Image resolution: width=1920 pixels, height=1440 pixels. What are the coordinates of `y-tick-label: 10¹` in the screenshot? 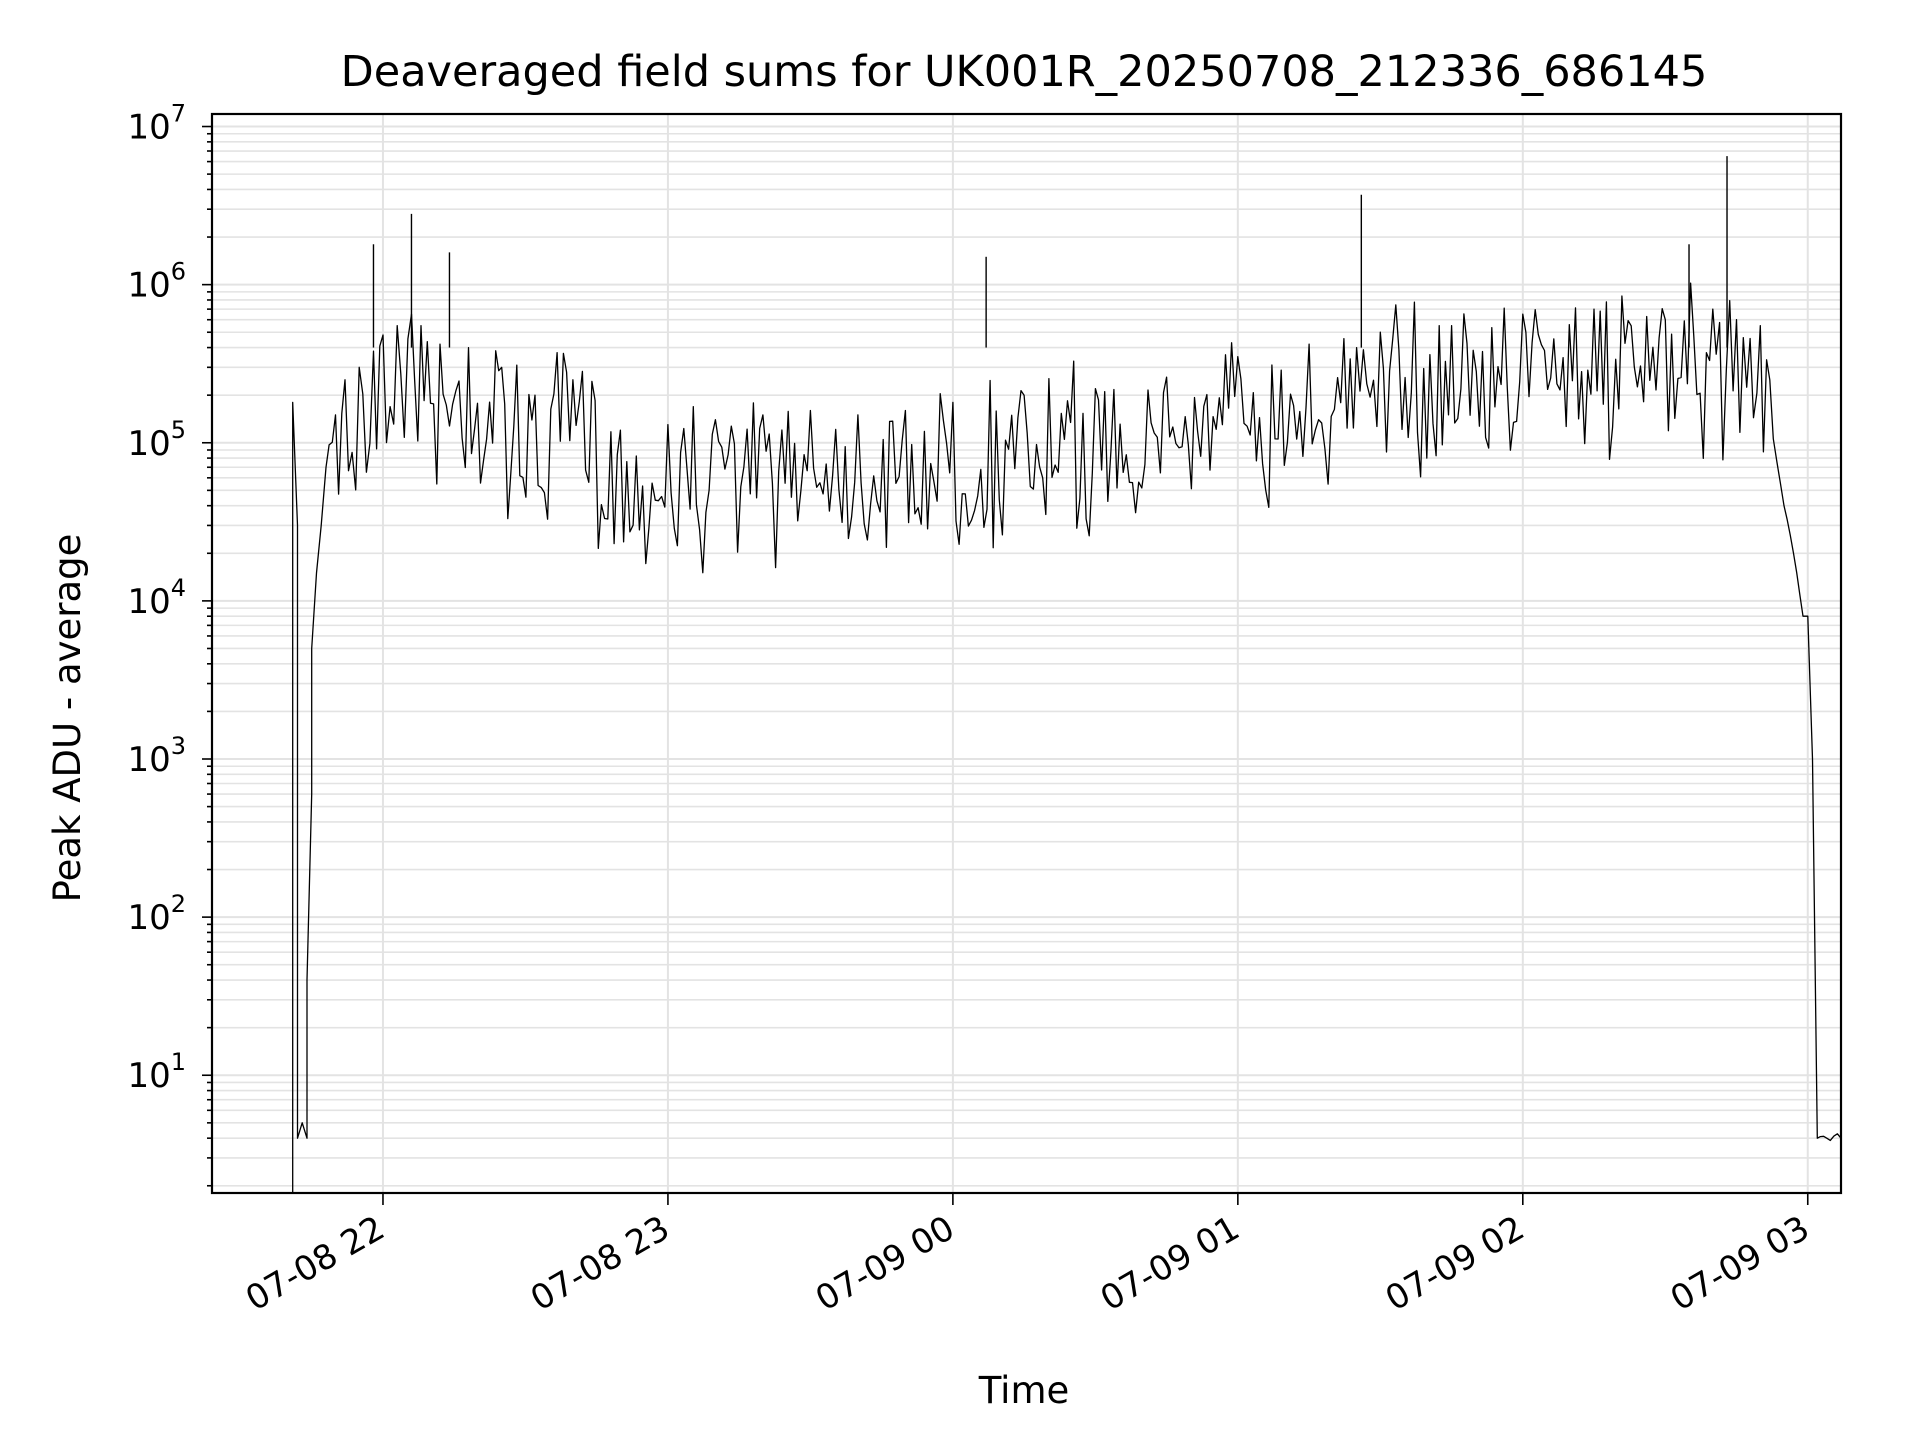 It's located at (156, 1072).